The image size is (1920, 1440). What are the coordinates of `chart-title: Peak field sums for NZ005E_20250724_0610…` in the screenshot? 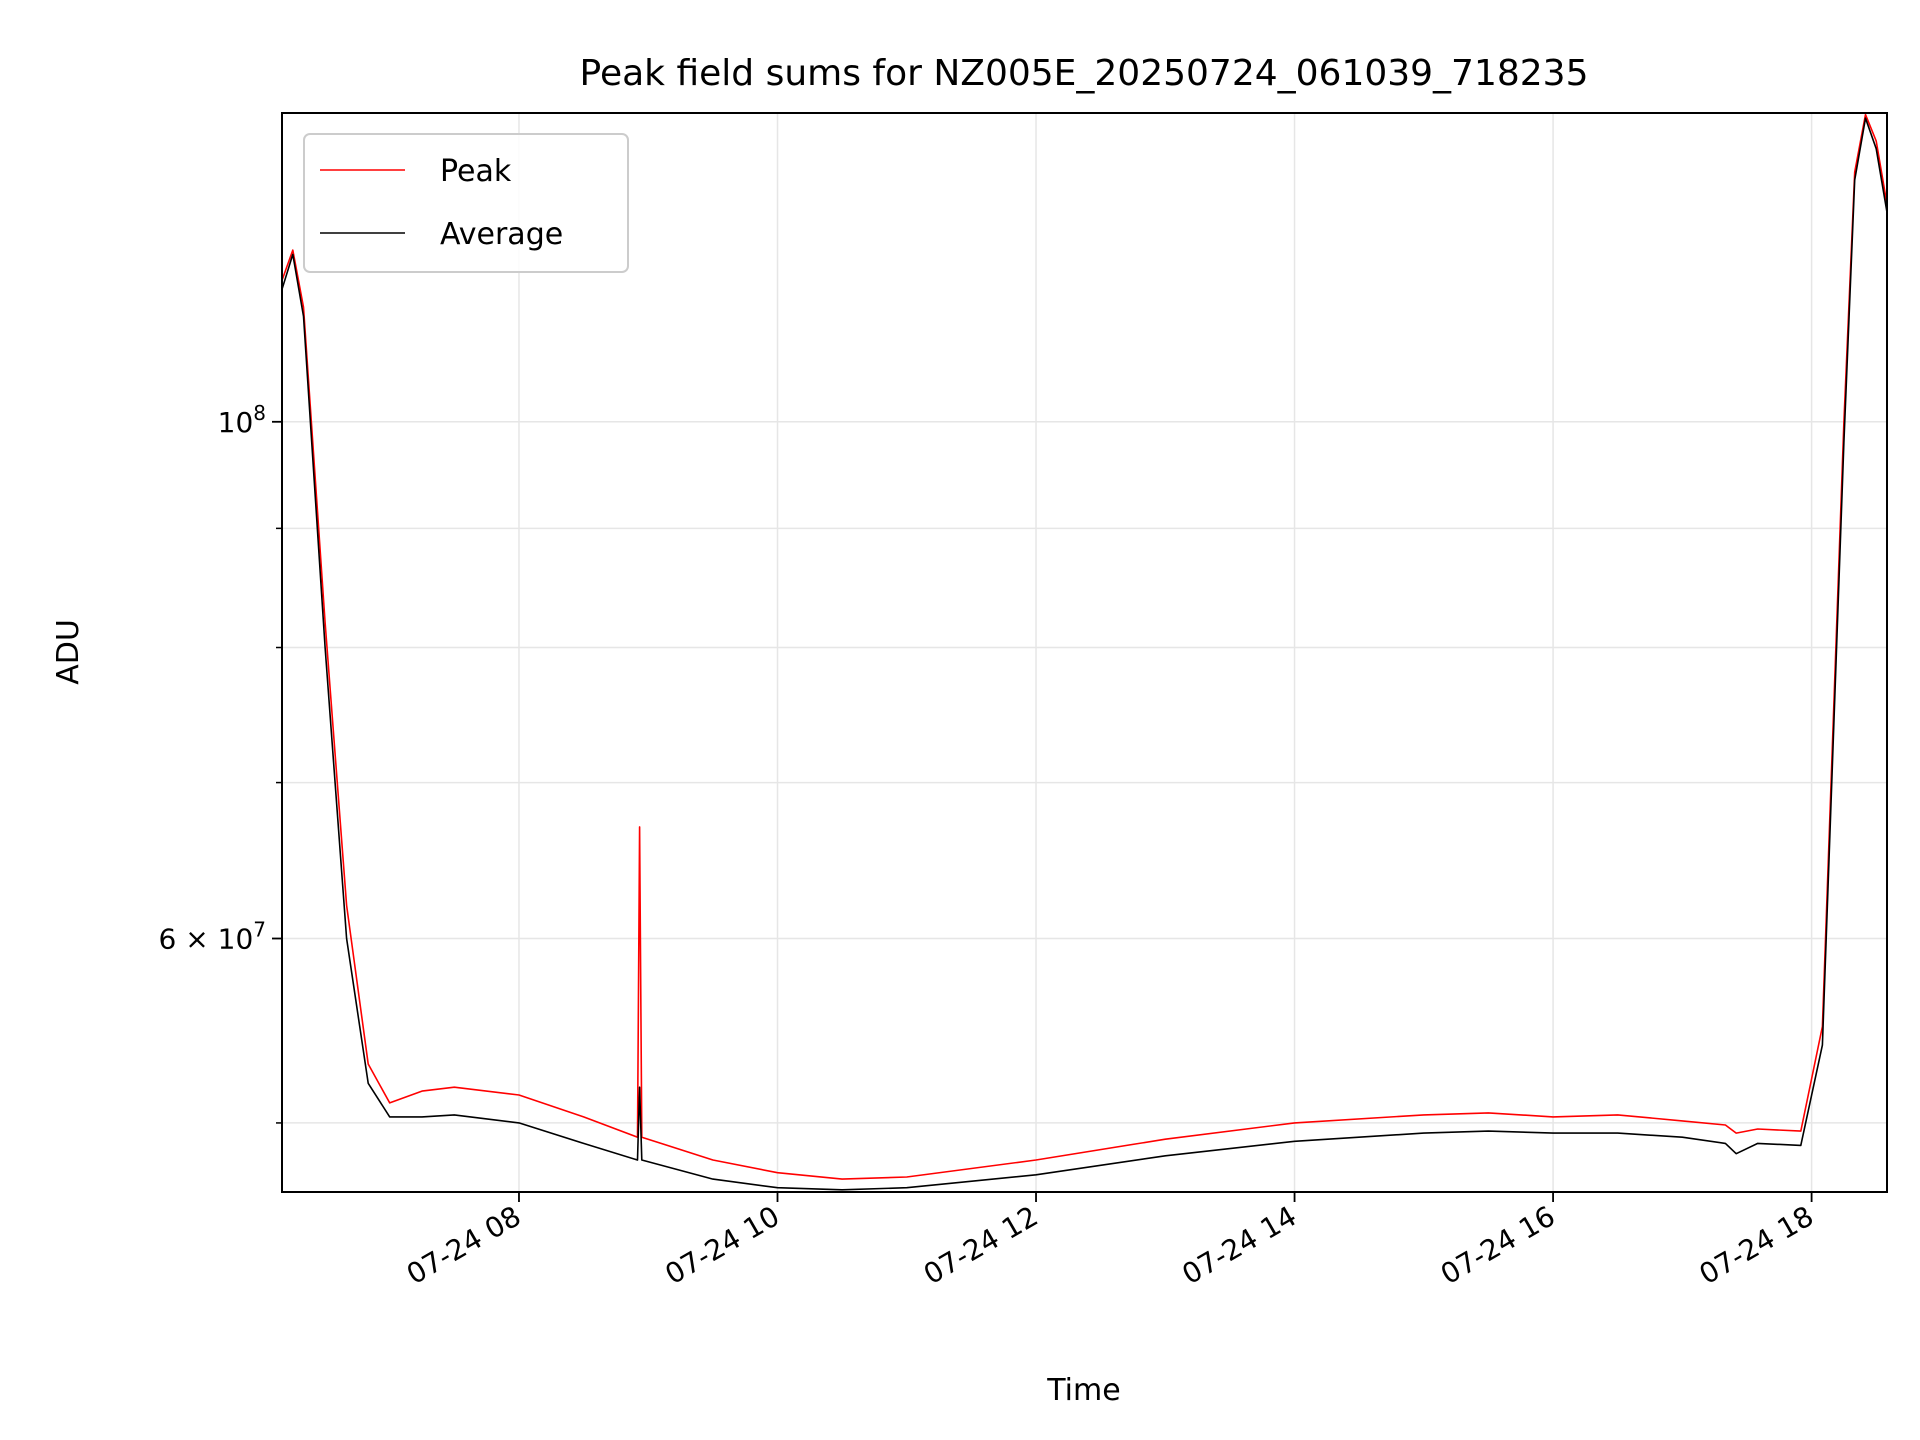 It's located at (1084, 73).